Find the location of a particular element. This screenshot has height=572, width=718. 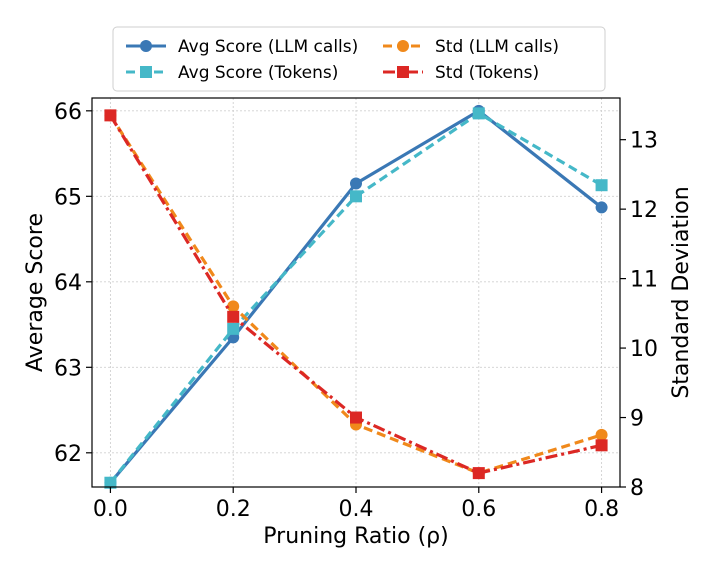

legend-item: Std (LLM calls) is located at coordinates (471, 47).